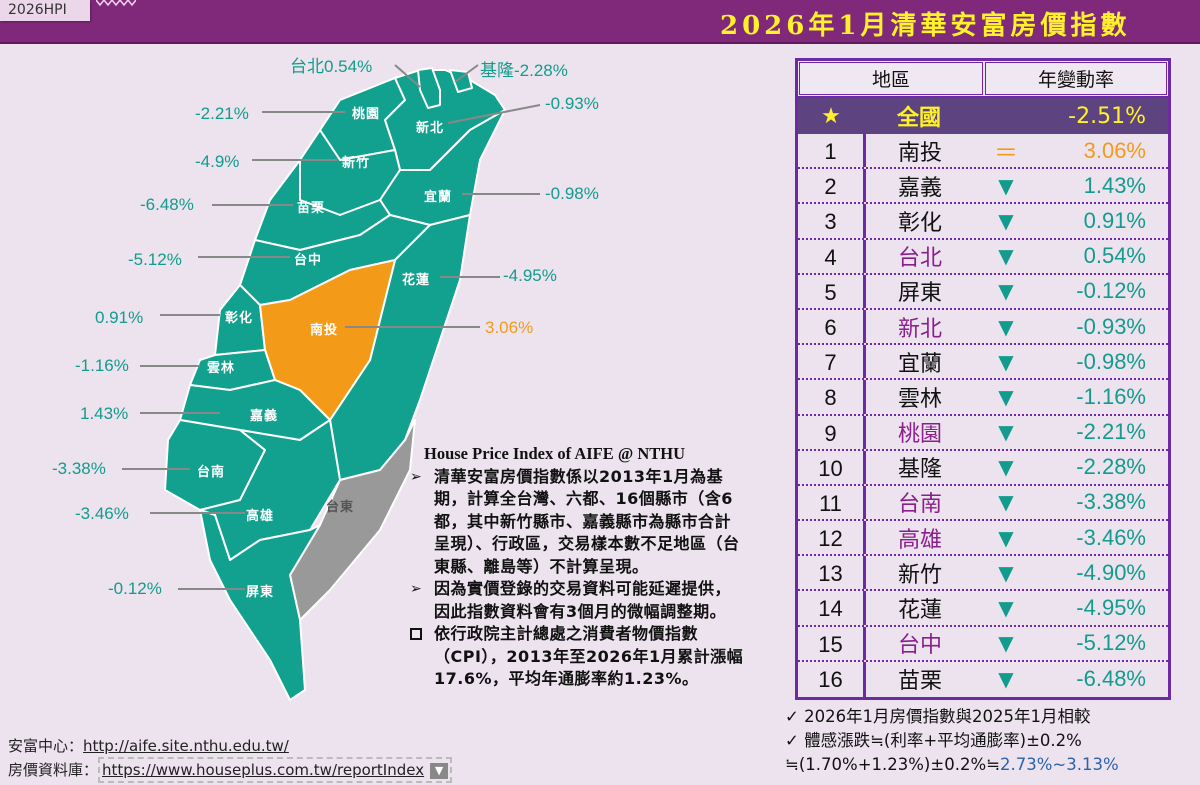 Image resolution: width=1200 pixels, height=785 pixels. I want to click on region-cell: 南投, so click(920, 153).